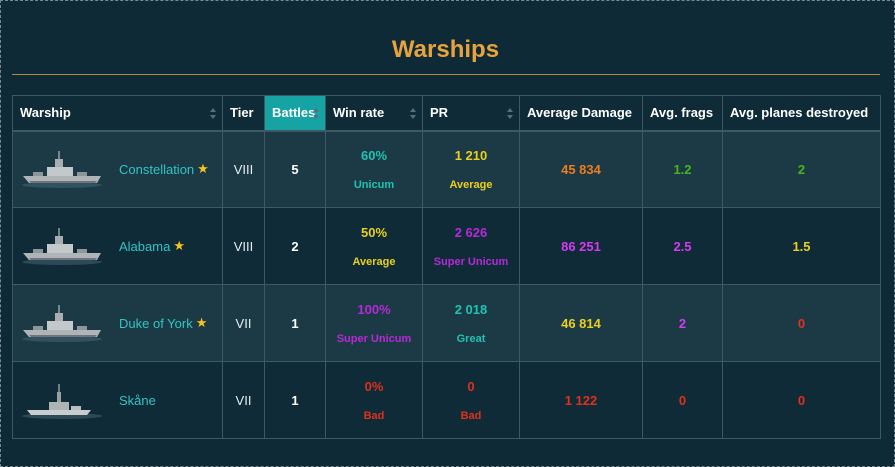  I want to click on column-header-battles: Battles, so click(295, 113).